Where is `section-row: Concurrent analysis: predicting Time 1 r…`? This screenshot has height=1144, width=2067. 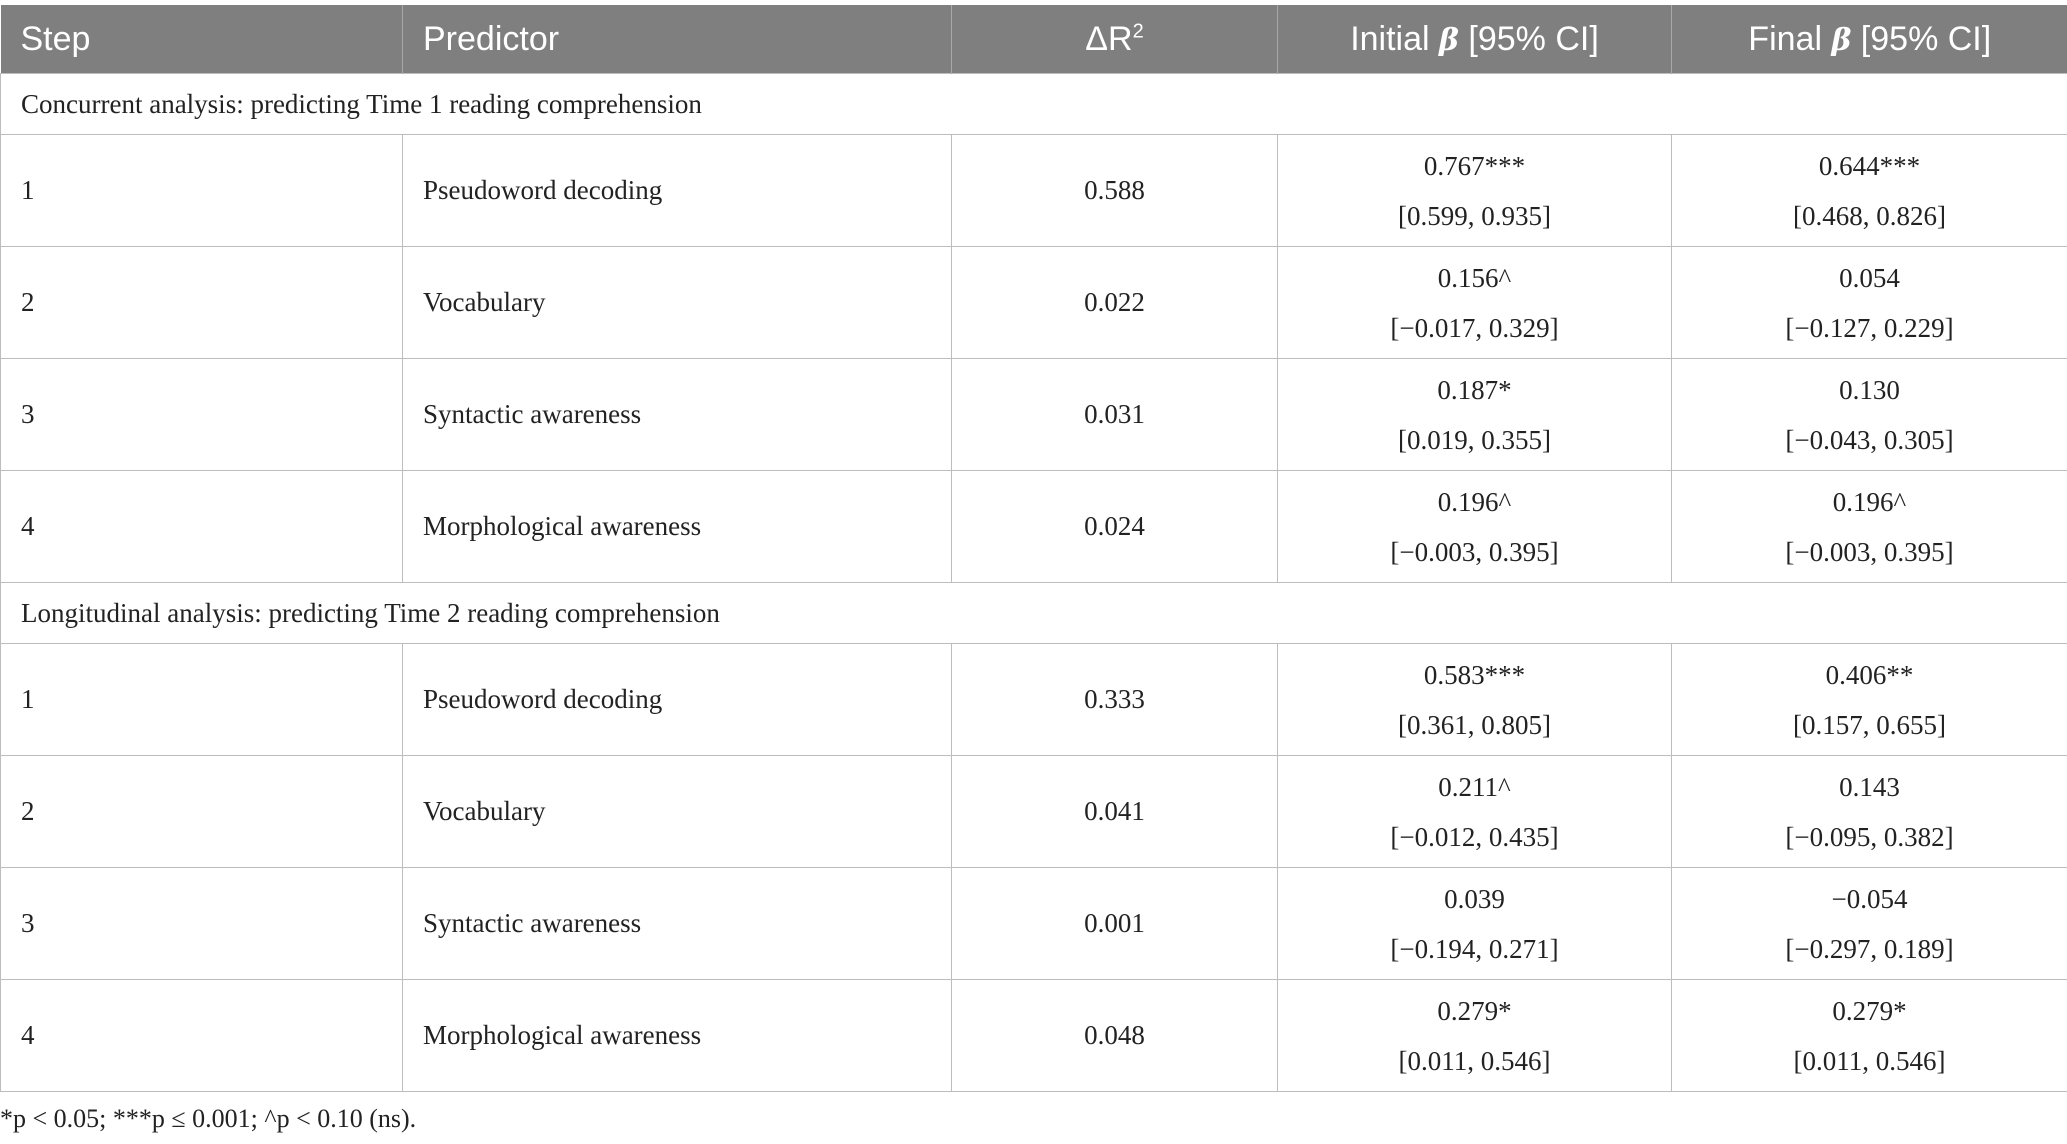 section-row: Concurrent analysis: predicting Time 1 r… is located at coordinates (1033, 104).